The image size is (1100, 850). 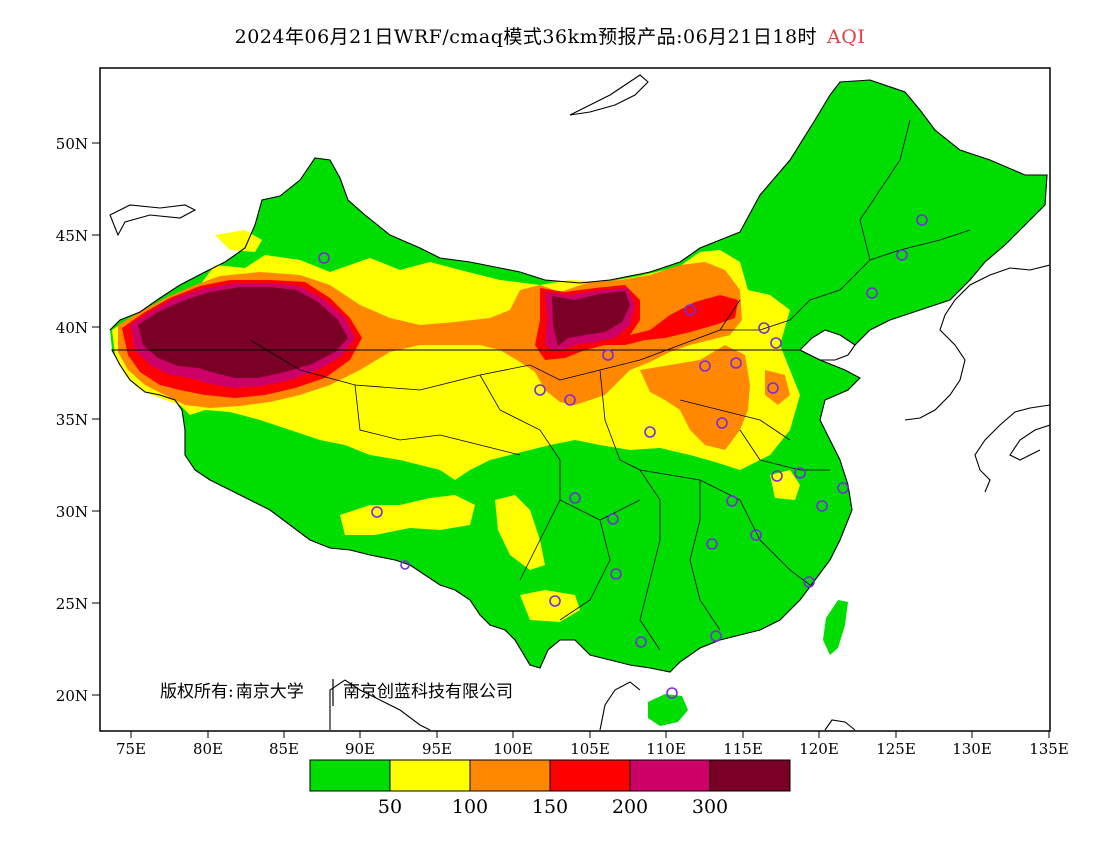 I want to click on aqi-region-yellow-yunnan, so click(x=550, y=606).